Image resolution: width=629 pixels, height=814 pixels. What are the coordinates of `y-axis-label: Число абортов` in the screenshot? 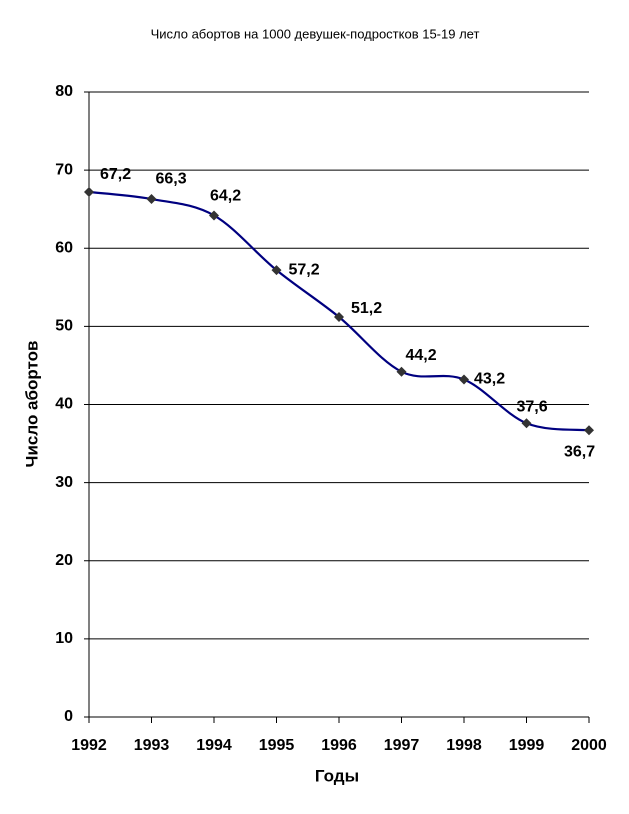 It's located at (31, 404).